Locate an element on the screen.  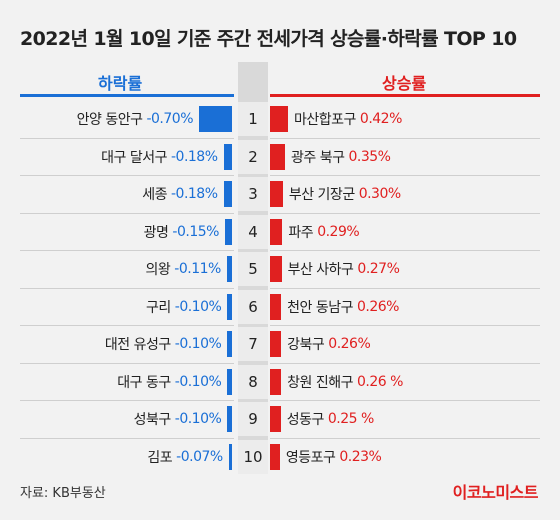
decline-row: 대구 동구 -0.10% is located at coordinates (126, 382).